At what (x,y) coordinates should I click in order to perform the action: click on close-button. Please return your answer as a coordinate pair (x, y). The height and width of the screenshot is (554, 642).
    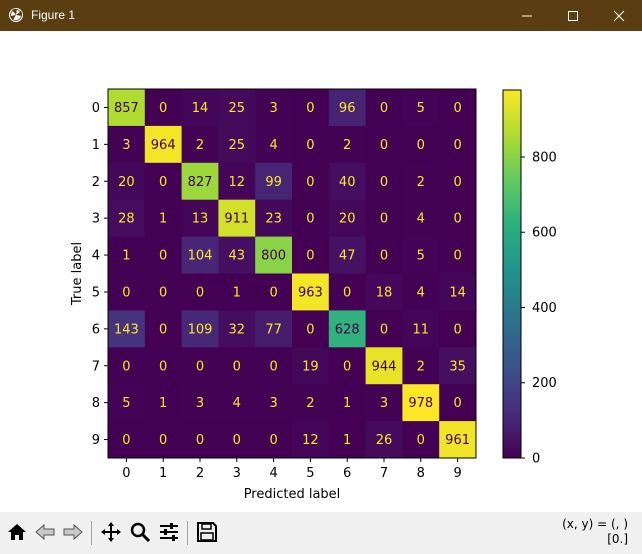
    Looking at the image, I should click on (619, 15).